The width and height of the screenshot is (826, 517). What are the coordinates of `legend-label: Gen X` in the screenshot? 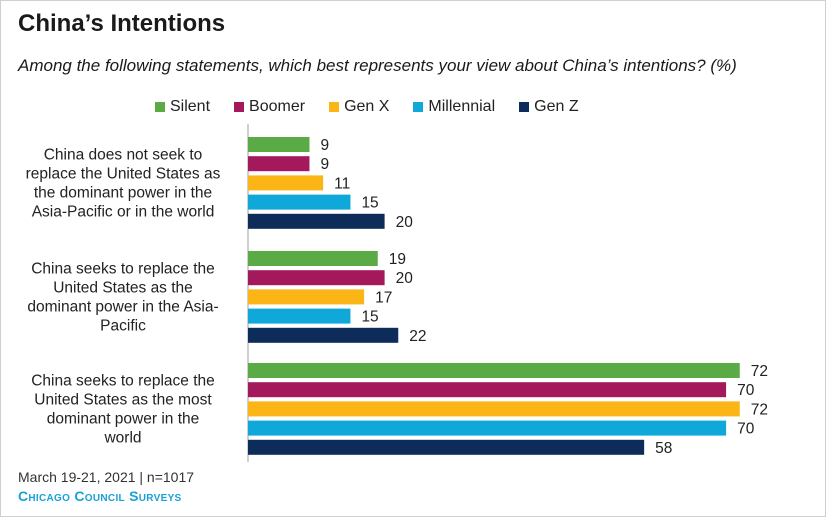 It's located at (367, 106).